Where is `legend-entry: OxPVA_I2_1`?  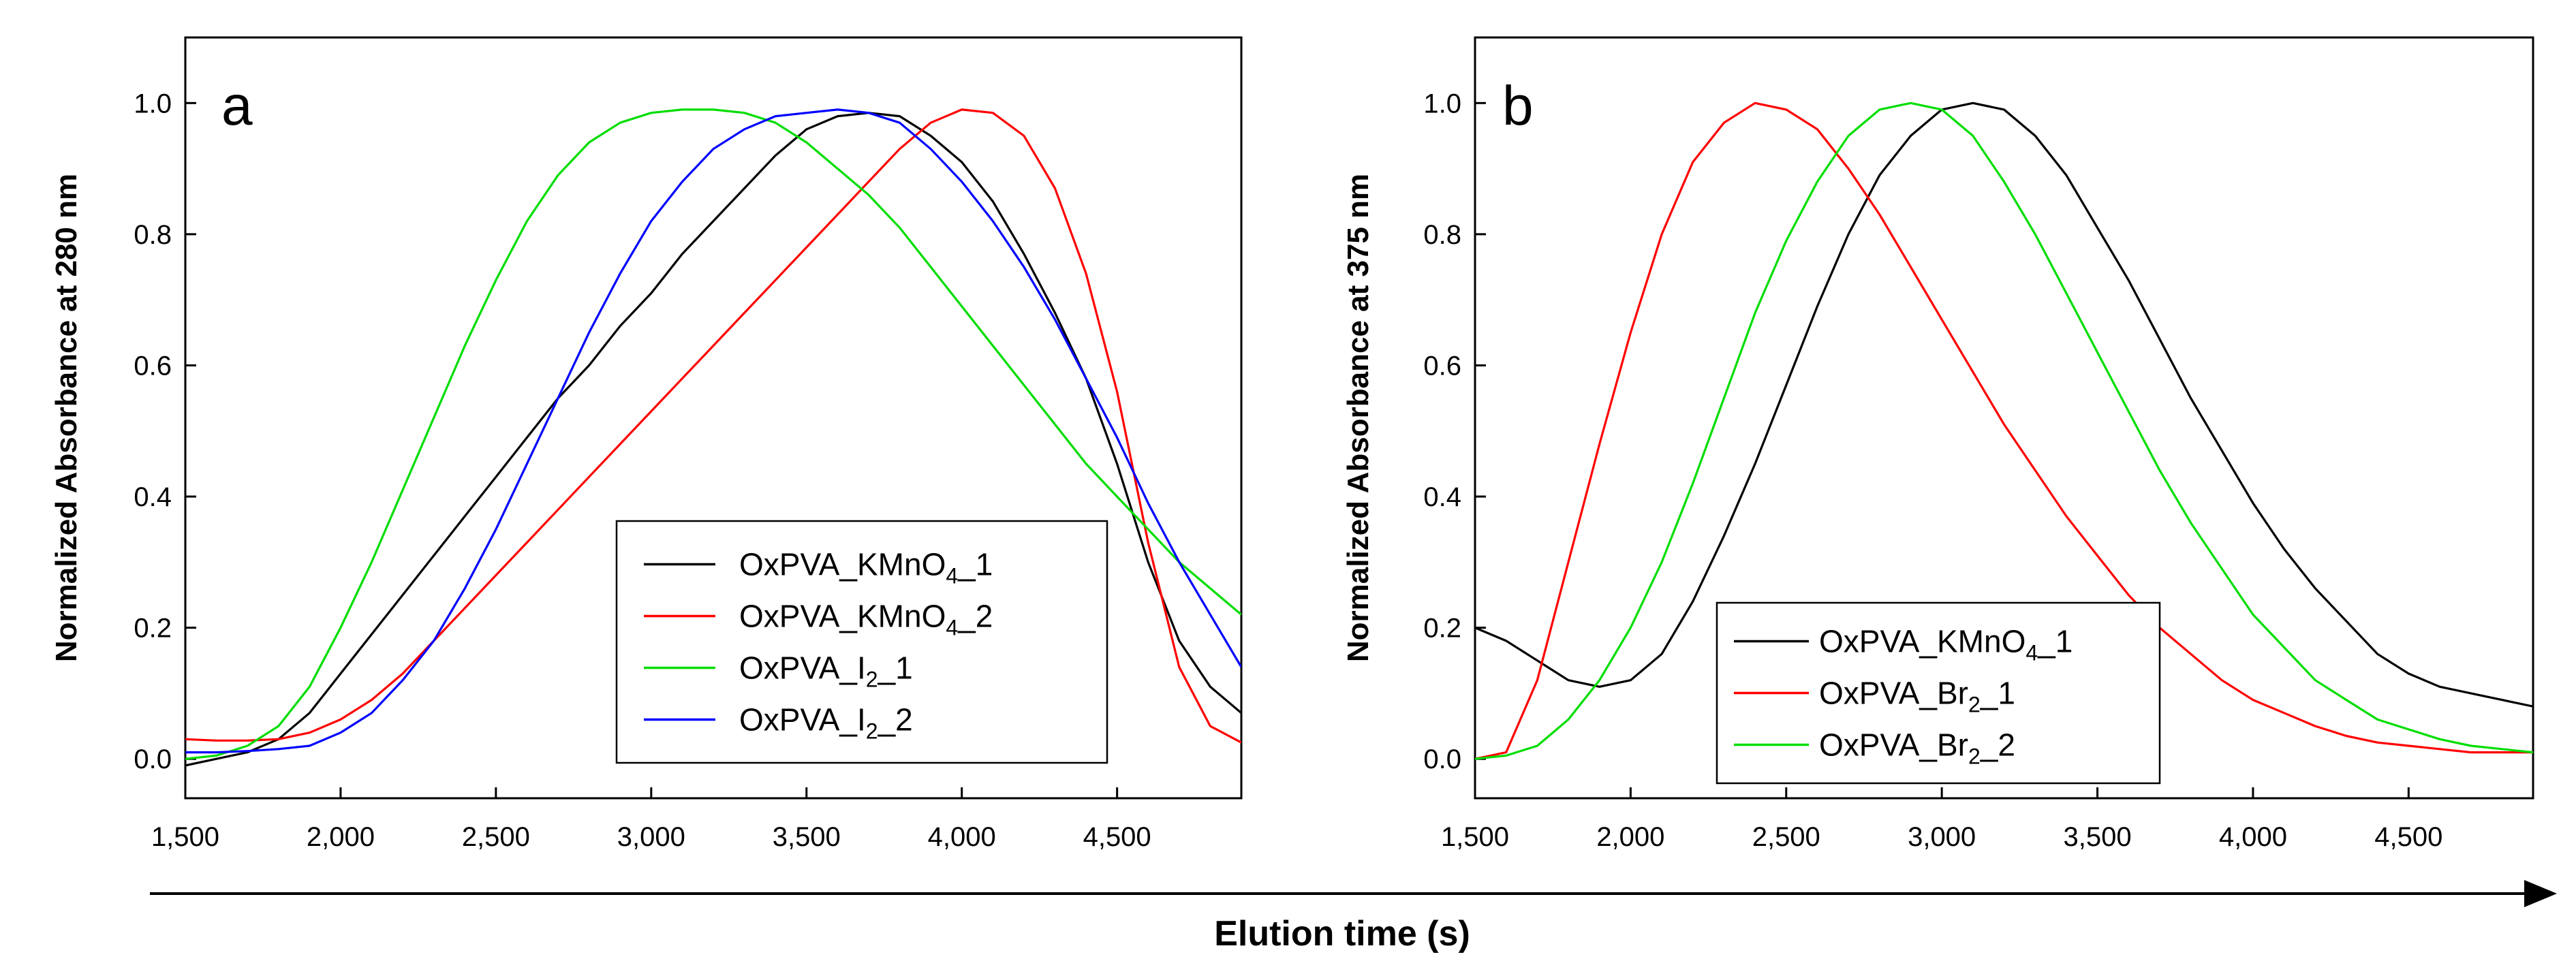 legend-entry: OxPVA_I2_1 is located at coordinates (826, 671).